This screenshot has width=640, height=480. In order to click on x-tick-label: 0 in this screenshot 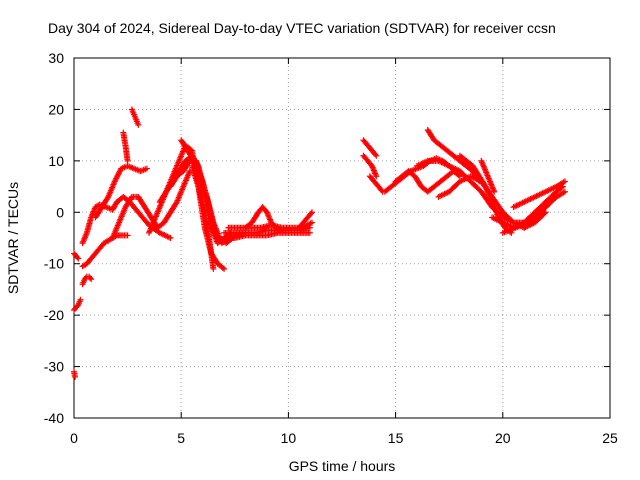, I will do `click(74, 438)`.